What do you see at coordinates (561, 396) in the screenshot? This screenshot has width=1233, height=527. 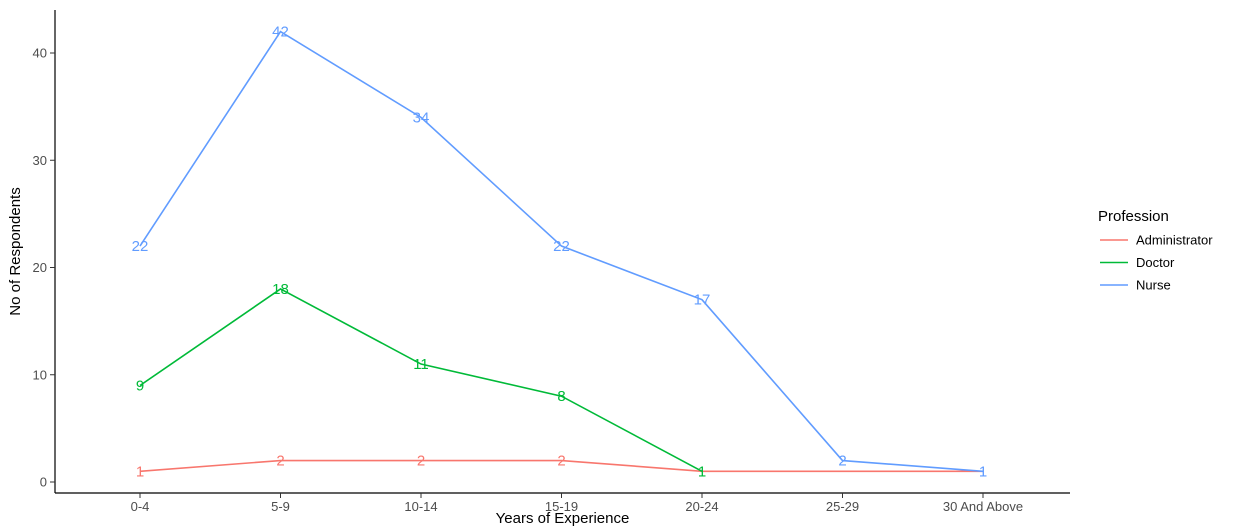 I see `data-label-doctor: 8` at bounding box center [561, 396].